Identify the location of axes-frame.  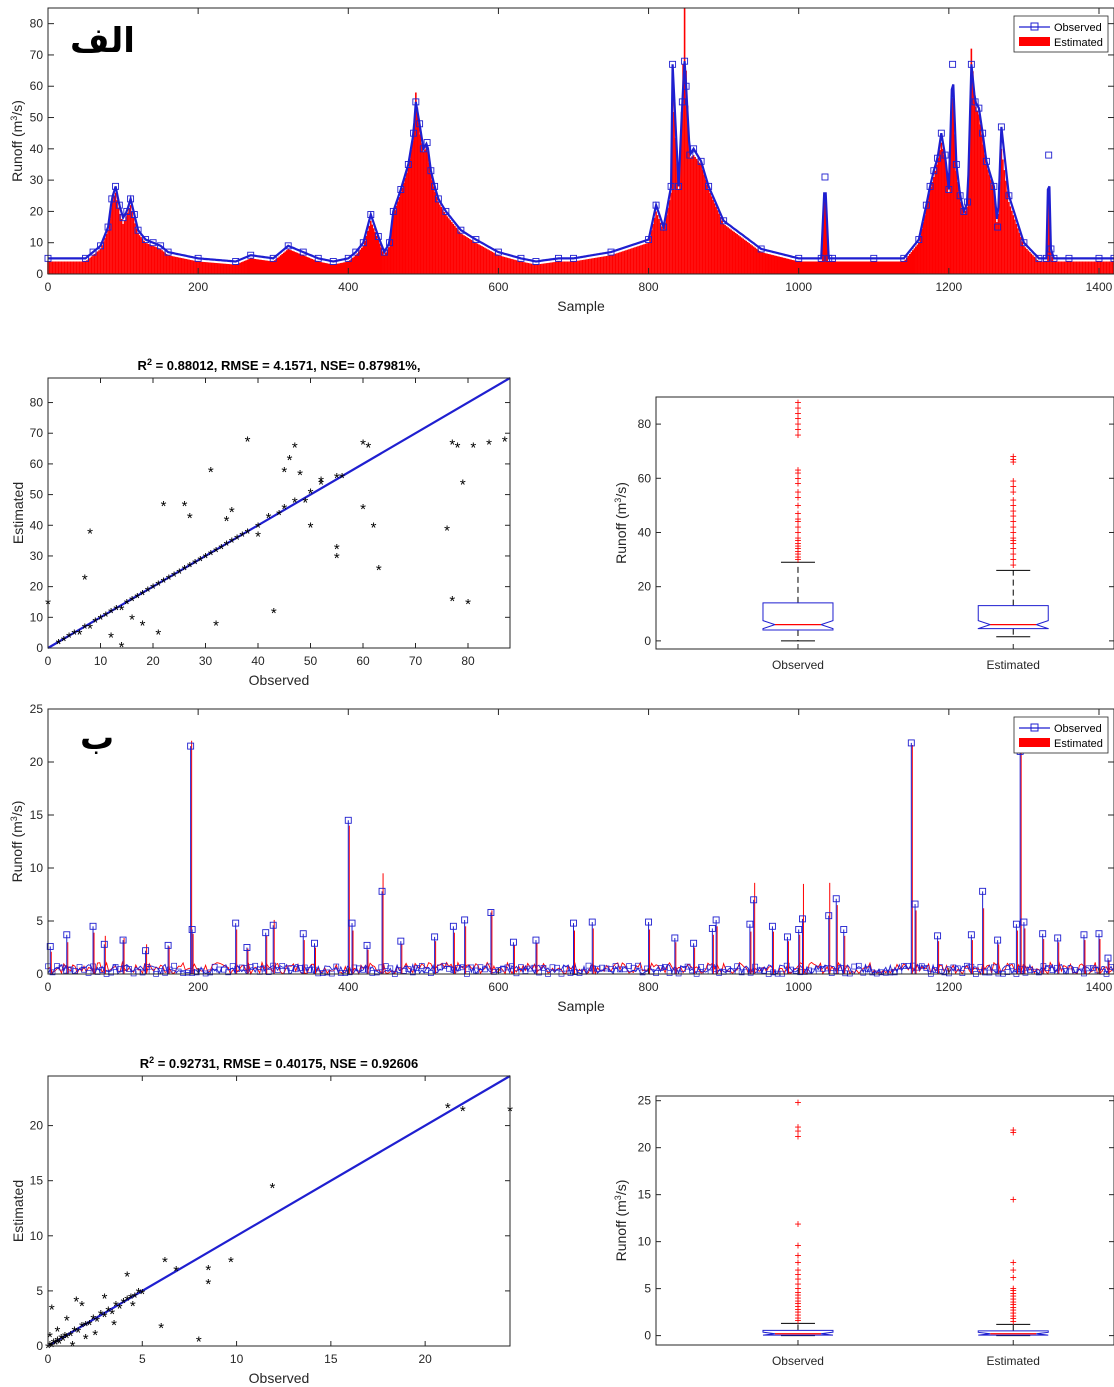
(279, 513).